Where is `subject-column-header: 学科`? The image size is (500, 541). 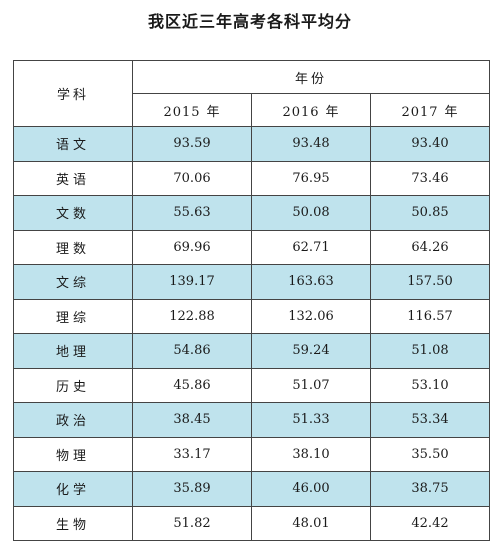
subject-column-header: 学科 is located at coordinates (73, 93).